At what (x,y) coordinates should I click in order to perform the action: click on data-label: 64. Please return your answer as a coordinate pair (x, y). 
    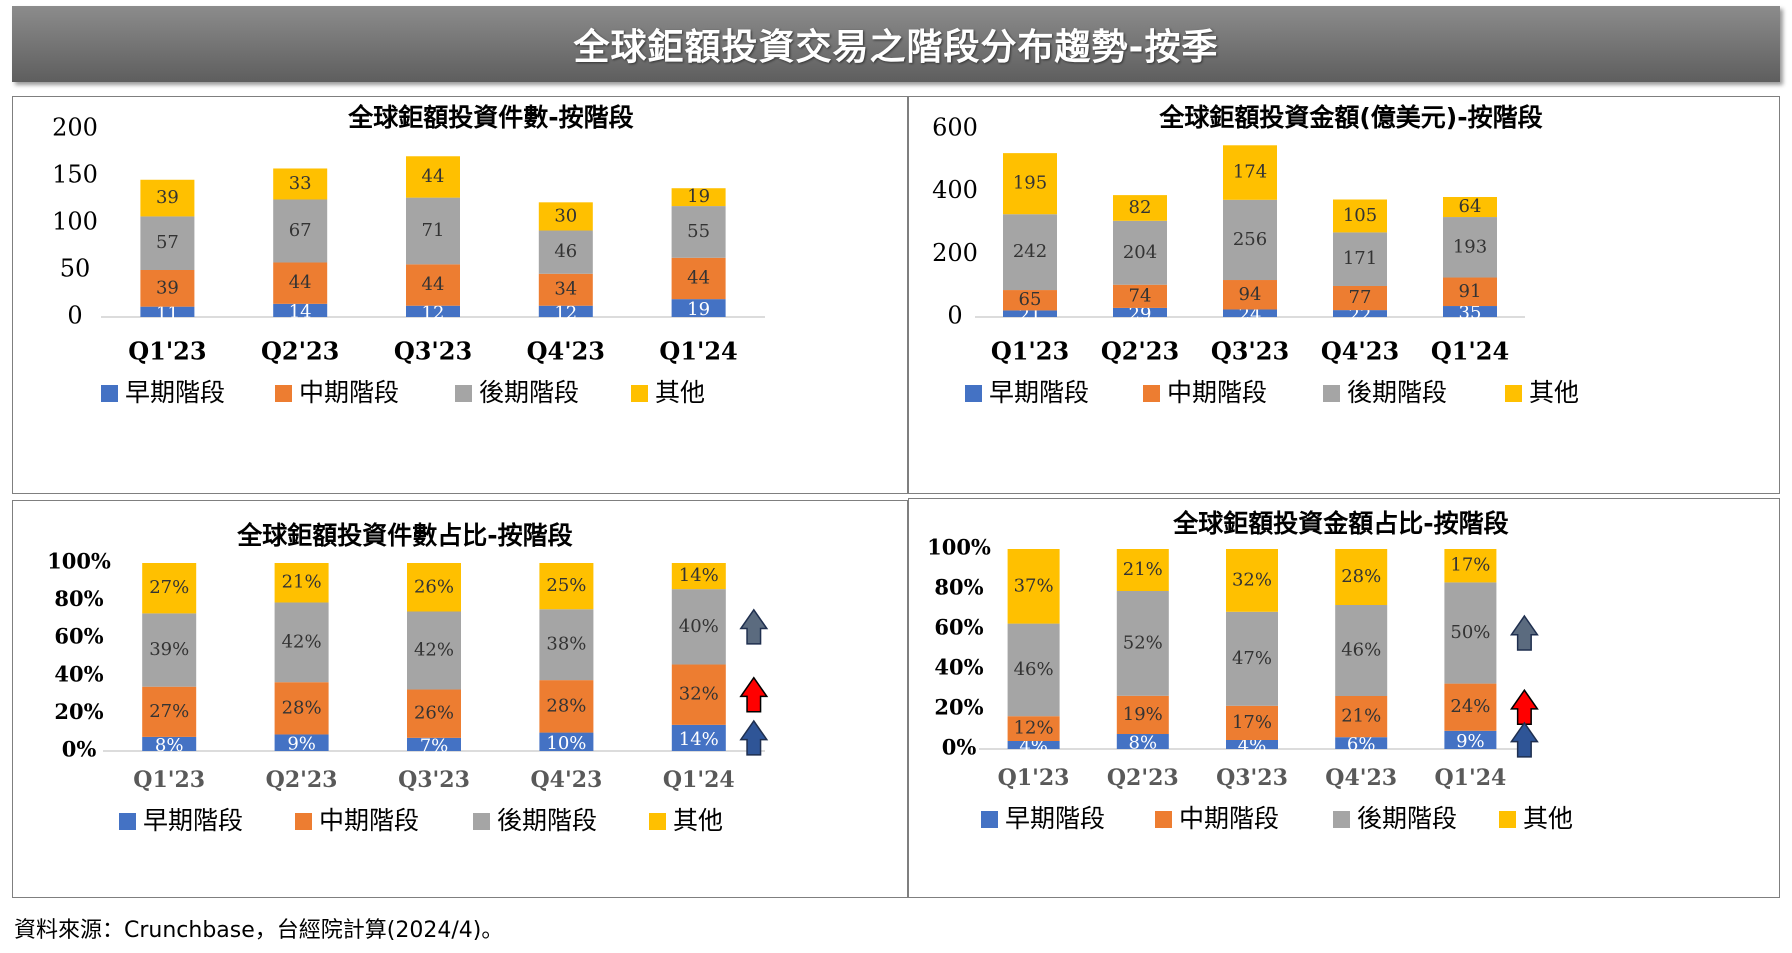
    Looking at the image, I should click on (1470, 206).